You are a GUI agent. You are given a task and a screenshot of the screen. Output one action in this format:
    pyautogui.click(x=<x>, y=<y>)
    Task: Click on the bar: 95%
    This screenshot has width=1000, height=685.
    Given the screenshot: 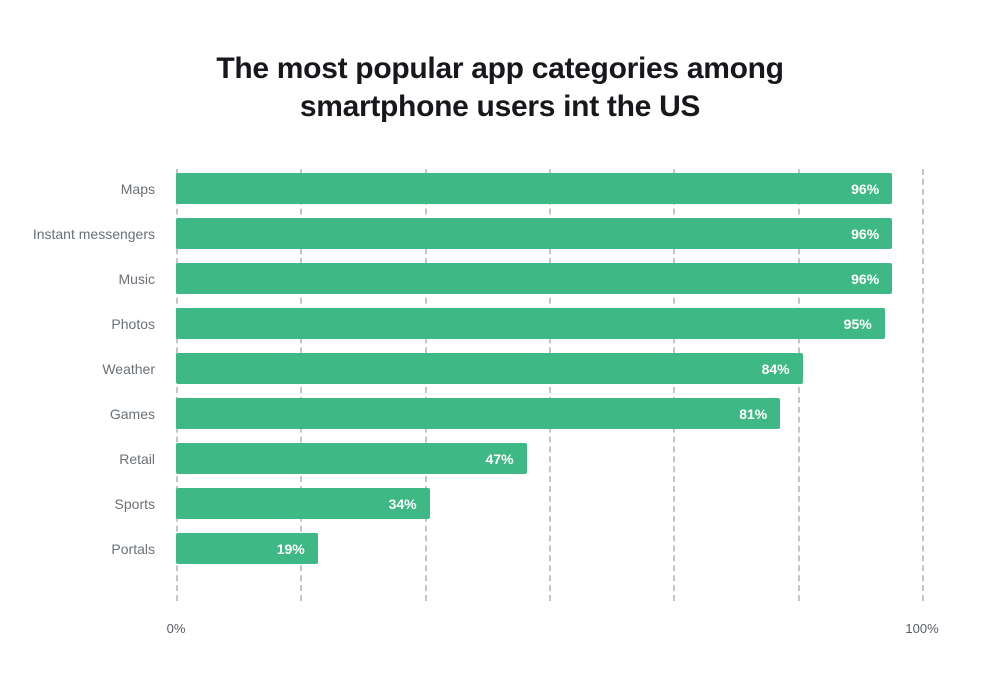 What is the action you would take?
    pyautogui.click(x=530, y=324)
    